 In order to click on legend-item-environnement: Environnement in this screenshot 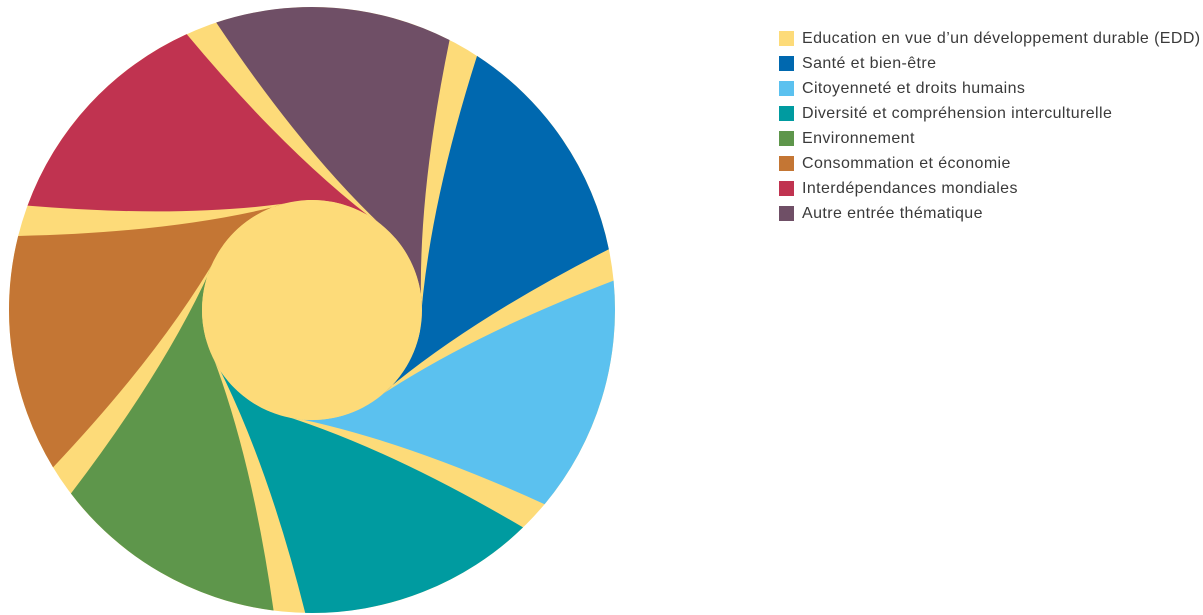, I will do `click(991, 138)`.